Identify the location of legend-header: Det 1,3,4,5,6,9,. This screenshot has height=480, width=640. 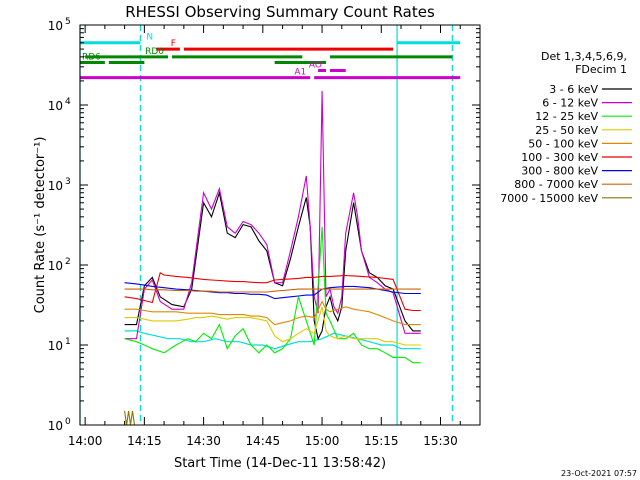
(584, 56).